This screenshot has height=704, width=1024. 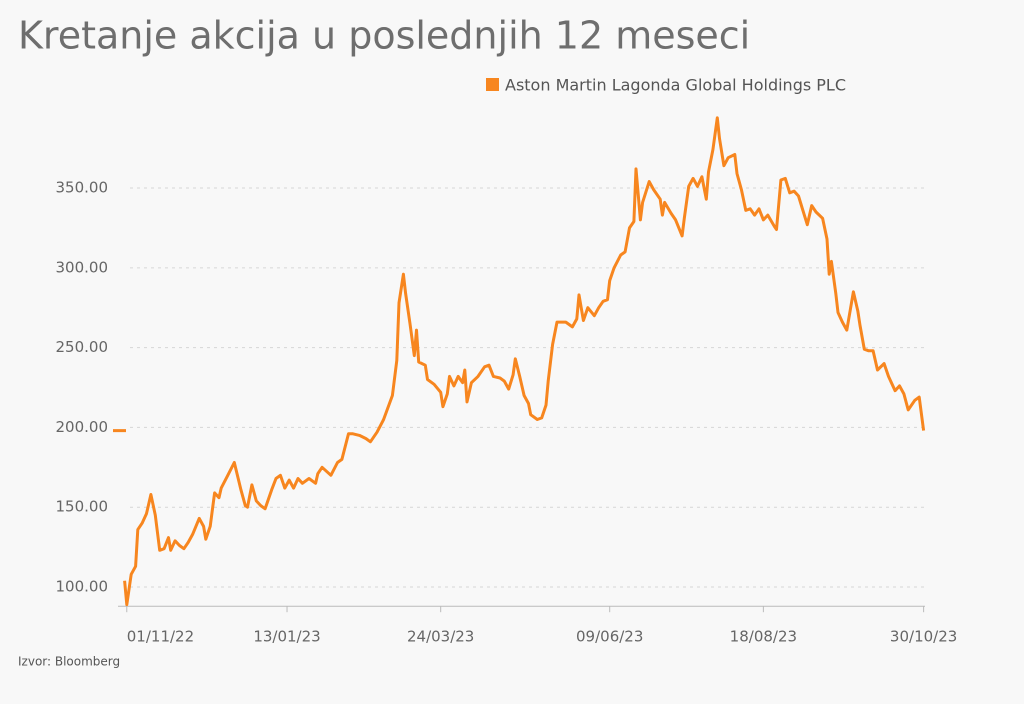 I want to click on y-tick-label: 350.00, so click(x=82, y=188).